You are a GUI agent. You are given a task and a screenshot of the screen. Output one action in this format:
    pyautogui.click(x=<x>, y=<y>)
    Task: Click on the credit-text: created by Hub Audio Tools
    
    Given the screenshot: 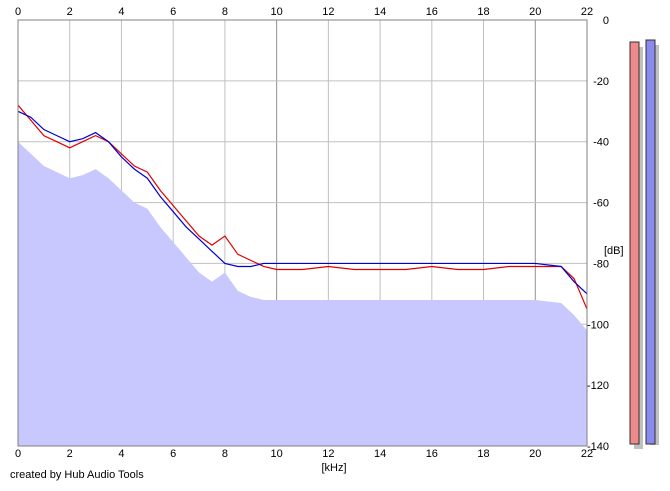 What is the action you would take?
    pyautogui.click(x=77, y=475)
    